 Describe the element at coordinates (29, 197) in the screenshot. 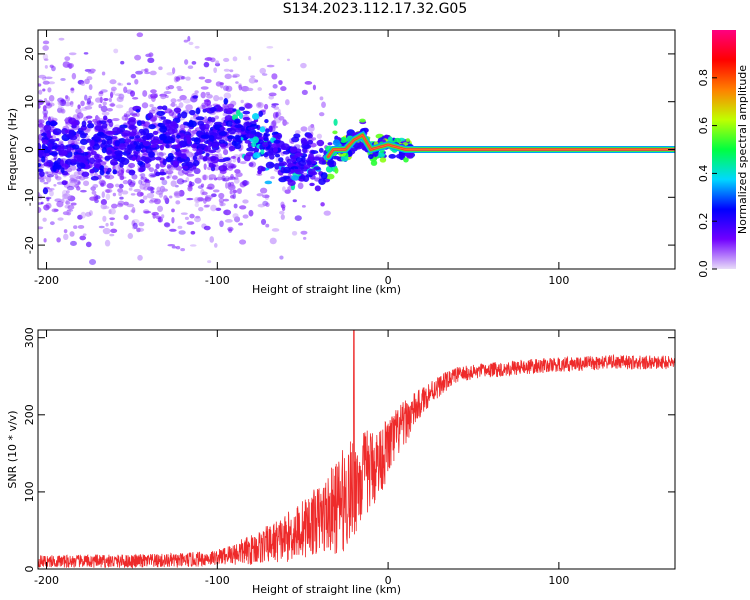

I see `y-tick-label: -10` at that location.